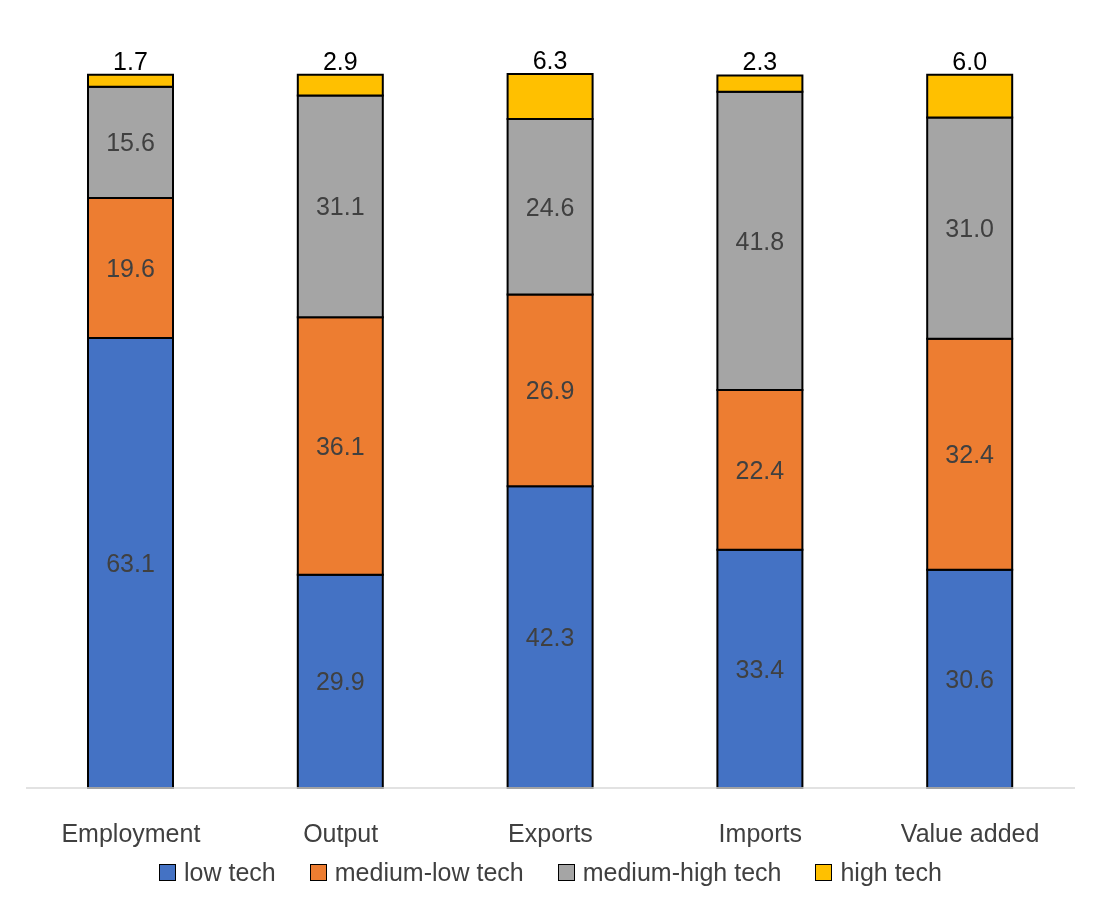 The image size is (1093, 905). I want to click on data-label: 24.6, so click(550, 206).